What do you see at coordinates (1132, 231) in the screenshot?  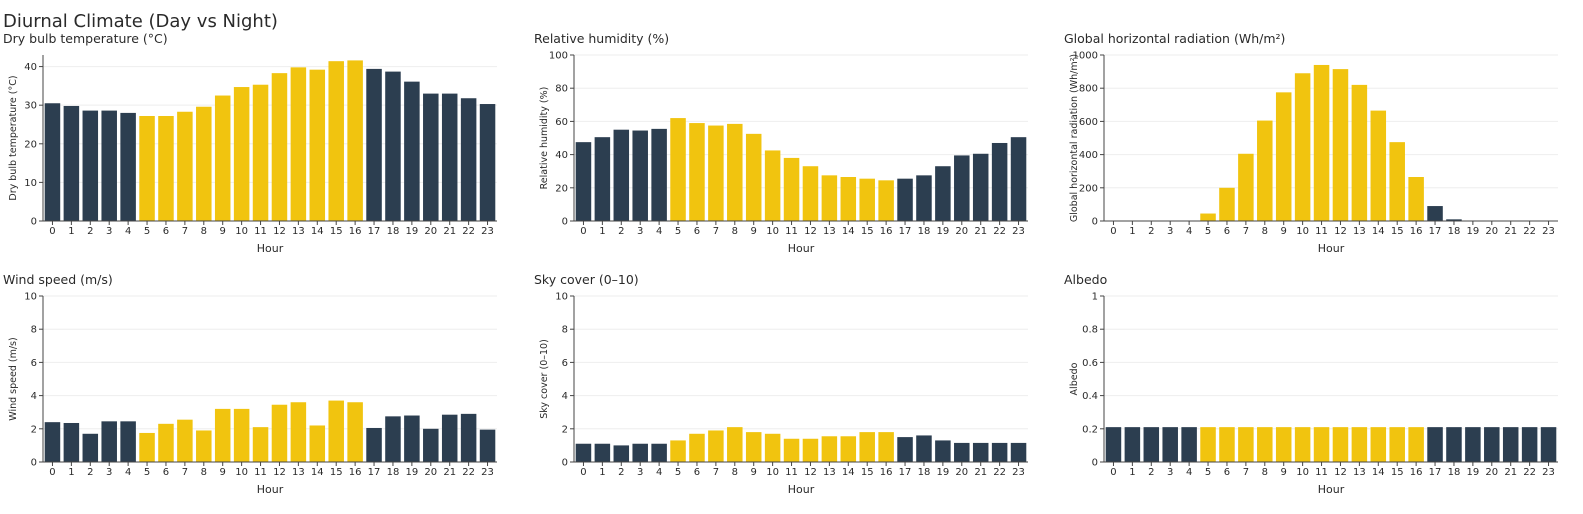 I see `x-tick-label: 1` at bounding box center [1132, 231].